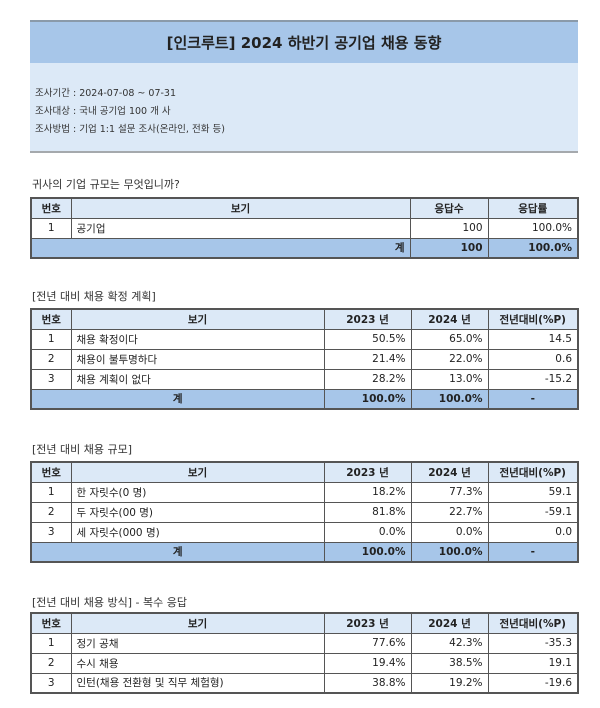 Image resolution: width=600 pixels, height=708 pixels. What do you see at coordinates (449, 663) in the screenshot?
I see `row-2024: 38.5%` at bounding box center [449, 663].